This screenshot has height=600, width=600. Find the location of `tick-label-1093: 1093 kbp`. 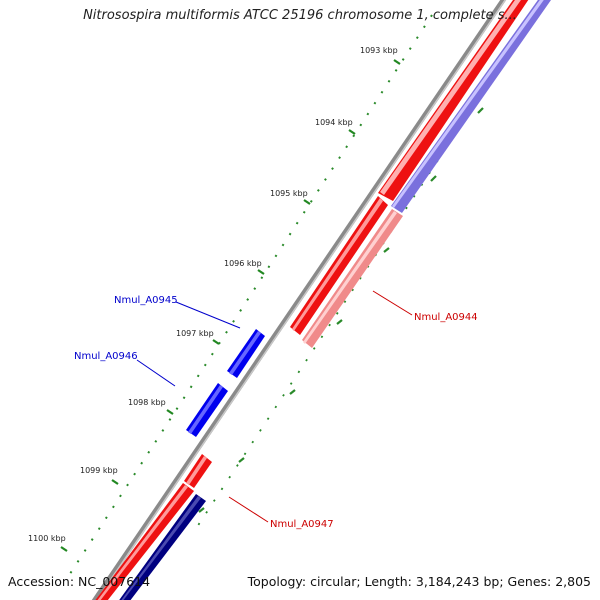

tick-label-1093: 1093 kbp is located at coordinates (379, 50).